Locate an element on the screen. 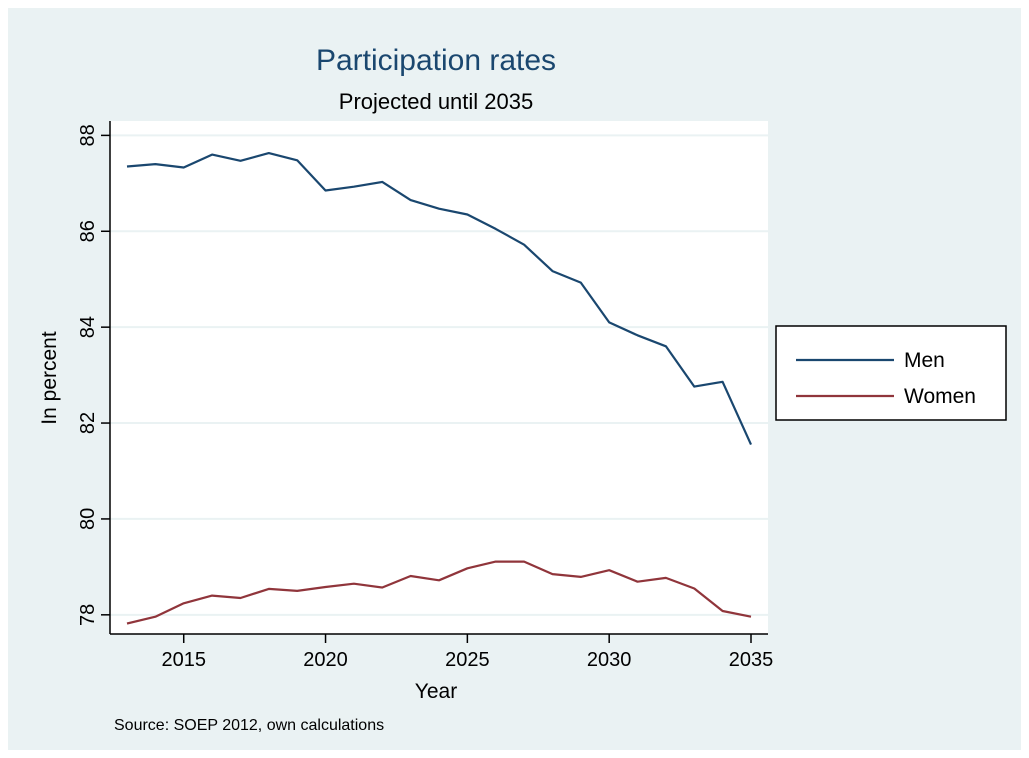  y-tick-label: 86 is located at coordinates (88, 231).